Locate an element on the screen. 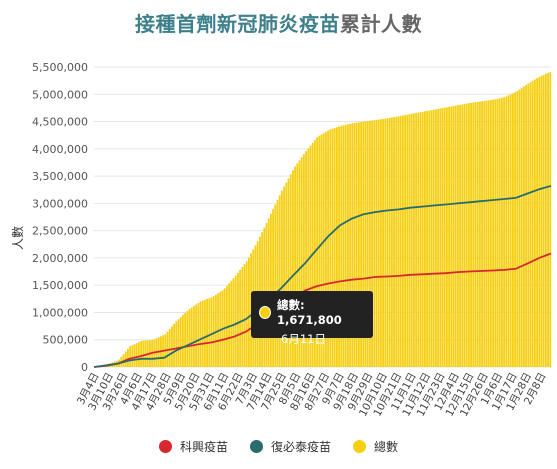 Image resolution: width=557 pixels, height=469 pixels. y-tick-label: 2,000,000 is located at coordinates (60, 258).